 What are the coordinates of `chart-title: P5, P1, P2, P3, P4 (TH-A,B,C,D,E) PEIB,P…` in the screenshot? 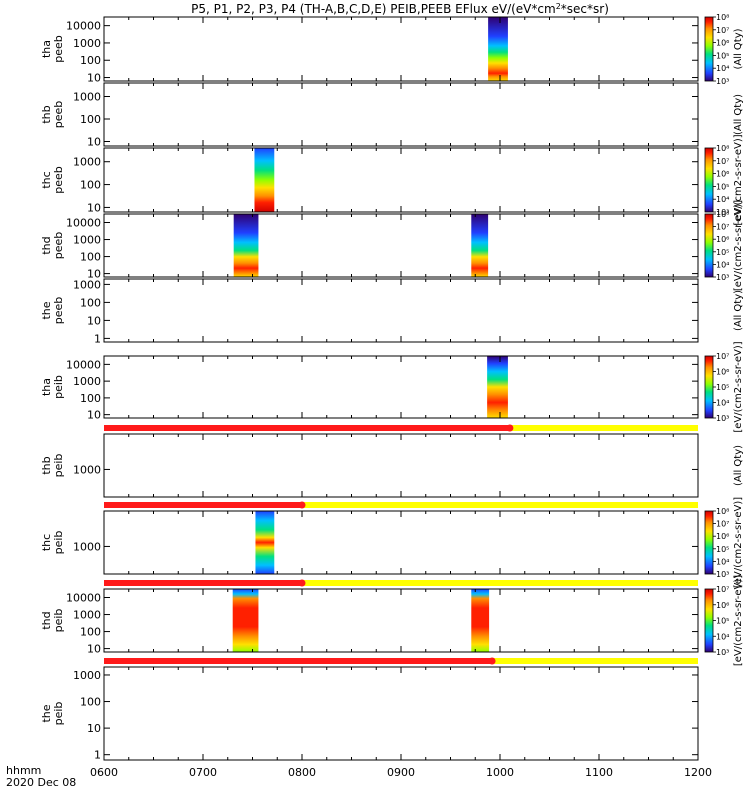 It's located at (400, 9).